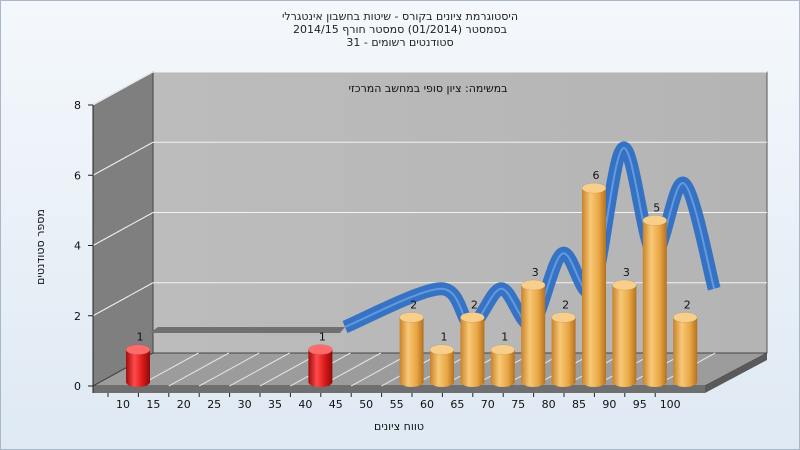  What do you see at coordinates (656, 207) in the screenshot?
I see `data-label-95: 5` at bounding box center [656, 207].